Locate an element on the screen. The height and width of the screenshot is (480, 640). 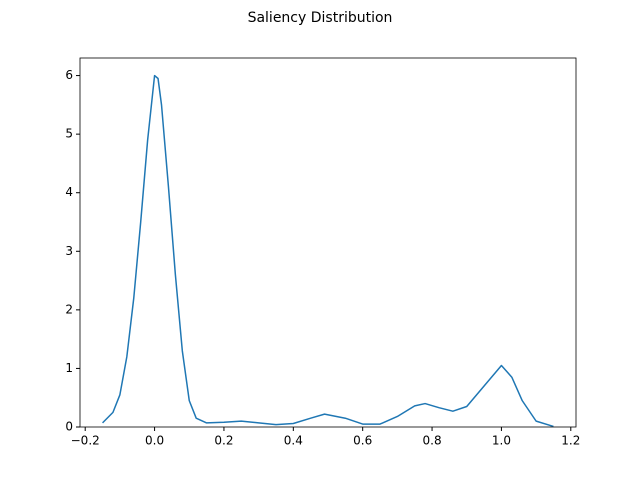
y-tick-label: 2 is located at coordinates (69, 309).